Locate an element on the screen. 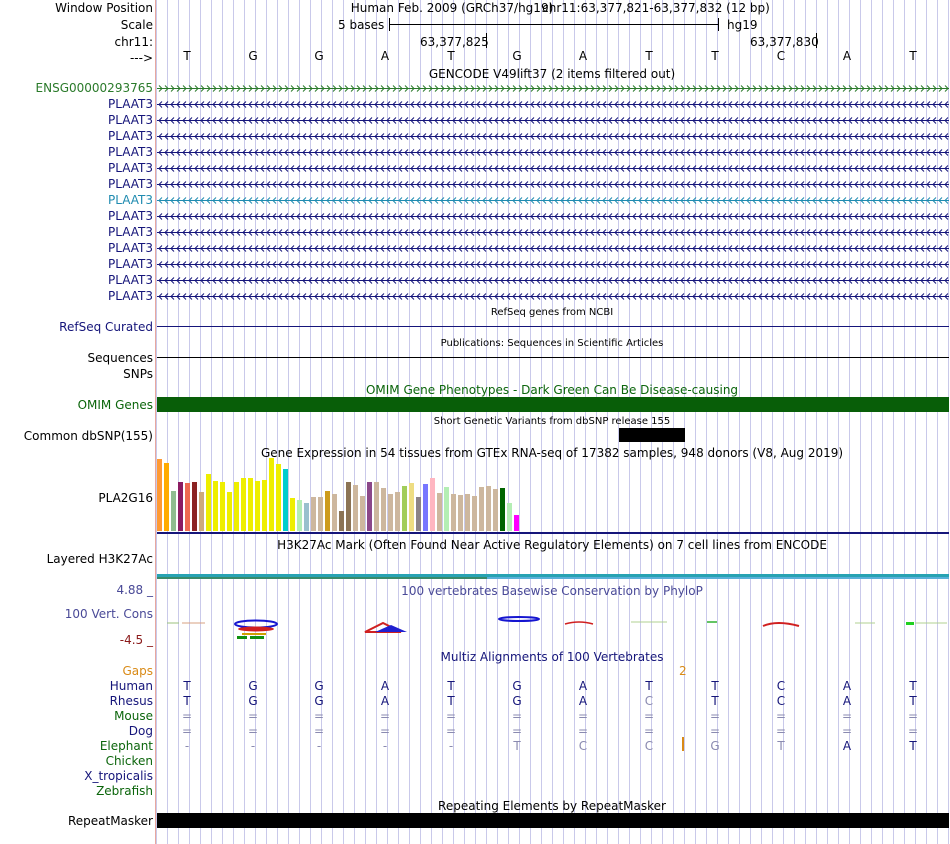 This screenshot has height=844, width=950. omim-feature is located at coordinates (553, 404).